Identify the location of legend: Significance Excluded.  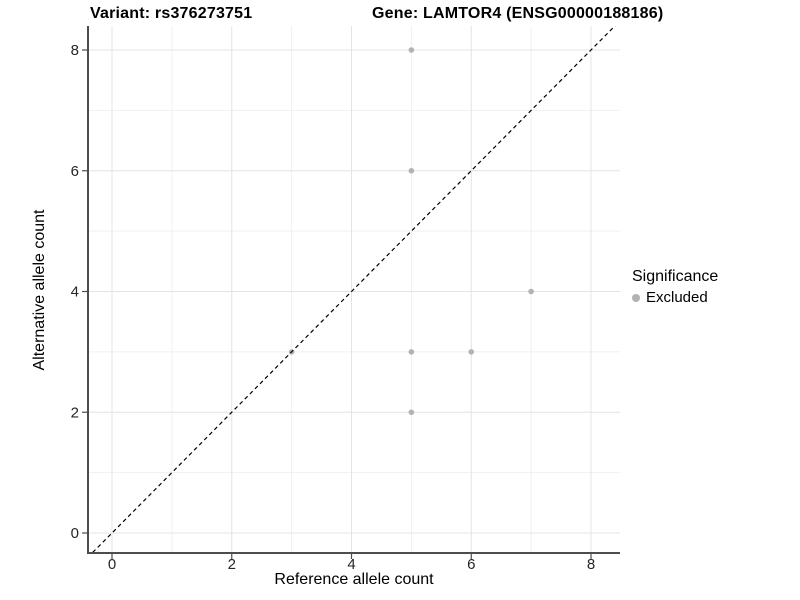
(675, 287).